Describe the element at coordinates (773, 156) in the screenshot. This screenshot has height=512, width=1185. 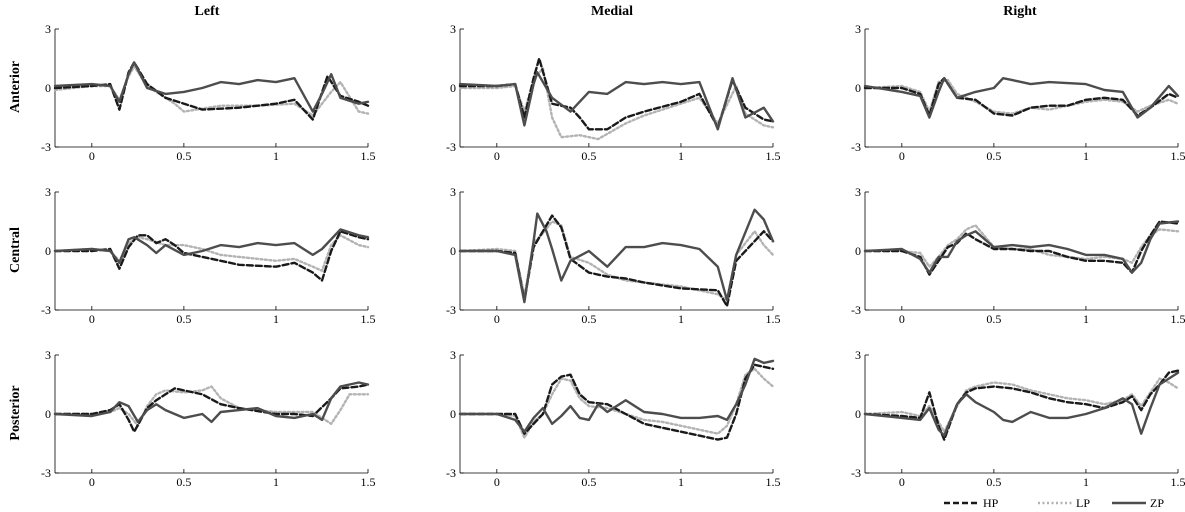
I see `panel-anterior-medial-x-tick-label: 1.5` at that location.